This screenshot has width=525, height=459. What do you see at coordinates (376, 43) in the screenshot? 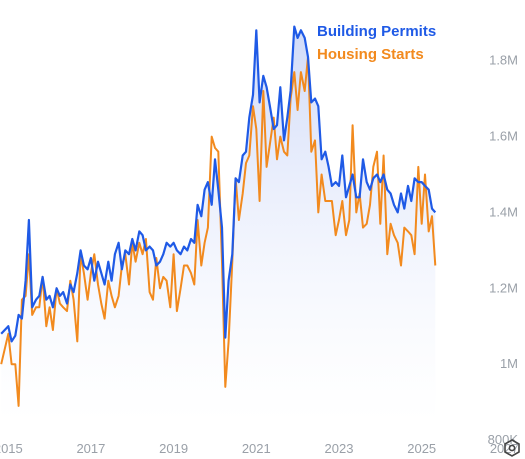
I see `legend: Building Permits Housing Starts` at bounding box center [376, 43].